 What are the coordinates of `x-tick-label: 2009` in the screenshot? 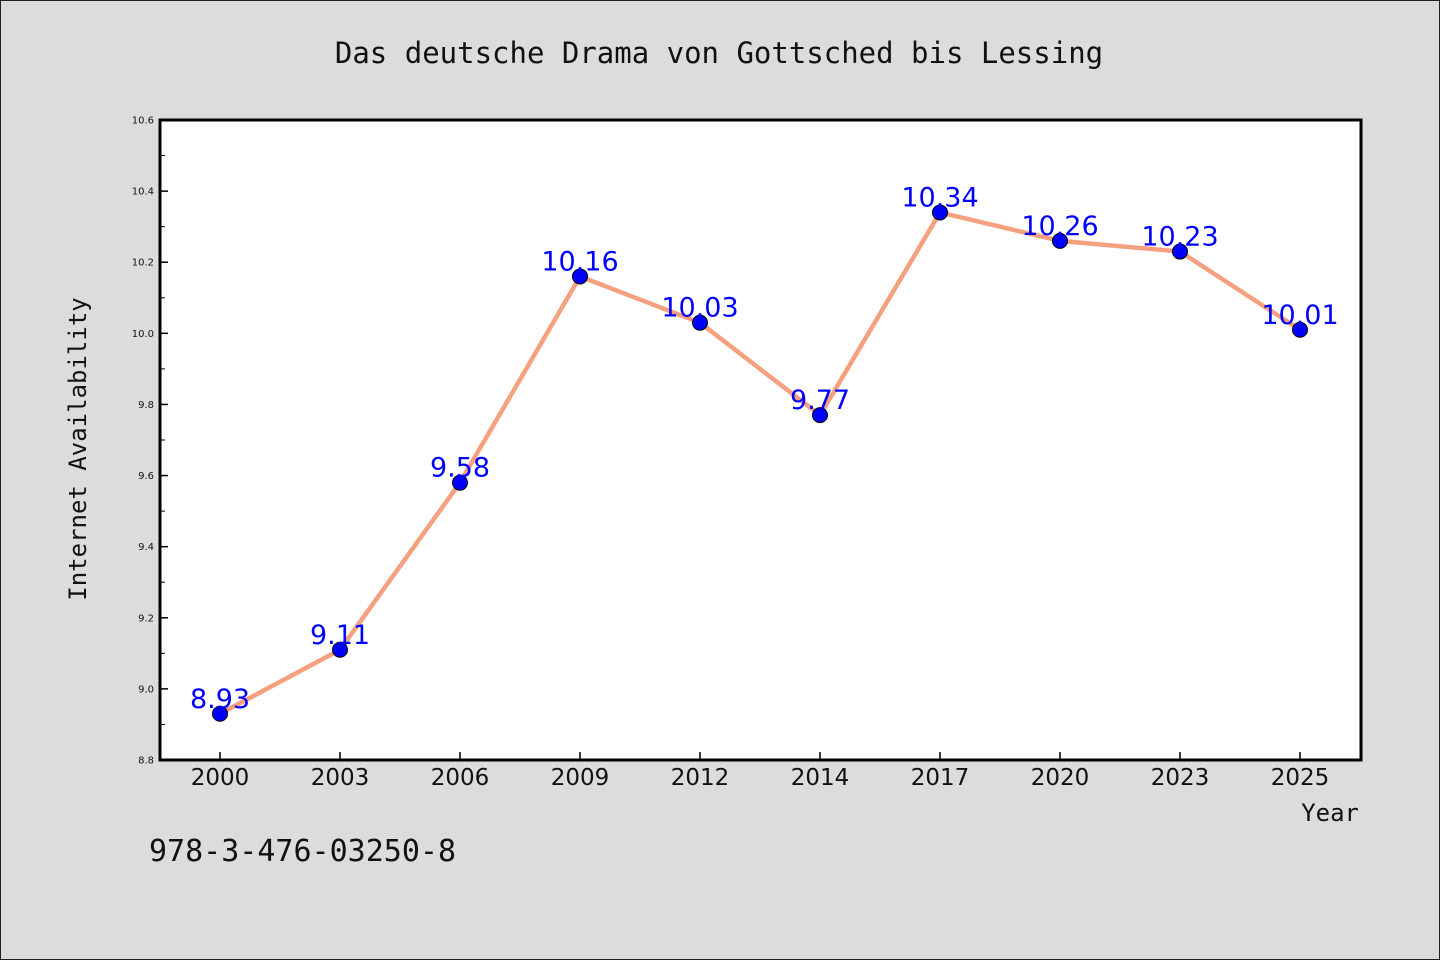 It's located at (580, 778).